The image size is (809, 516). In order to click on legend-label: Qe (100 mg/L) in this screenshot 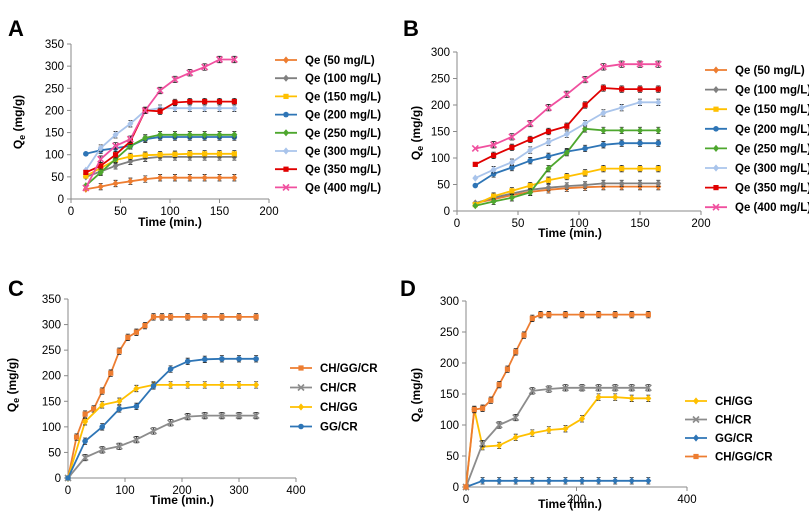, I will do `click(343, 79)`.